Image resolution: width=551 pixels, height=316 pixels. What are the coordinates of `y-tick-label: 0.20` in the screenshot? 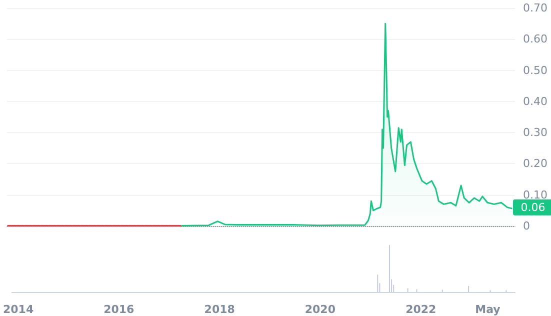 It's located at (535, 163).